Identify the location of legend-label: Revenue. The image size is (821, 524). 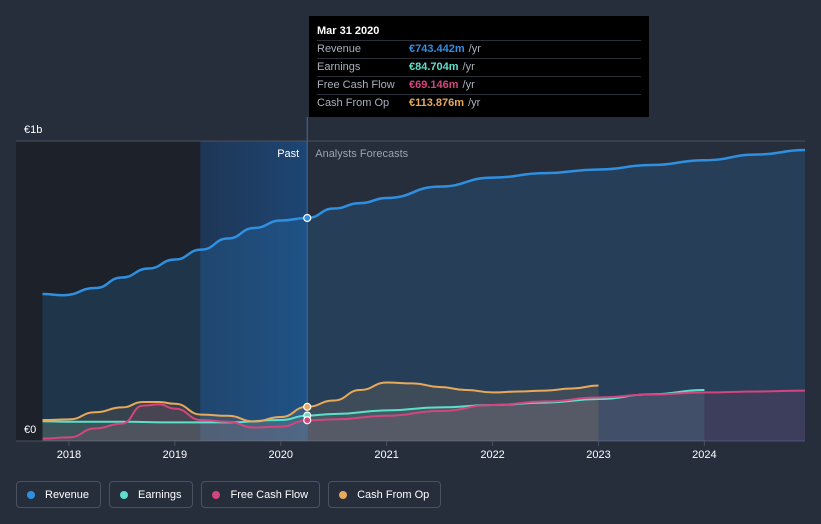
(67, 494).